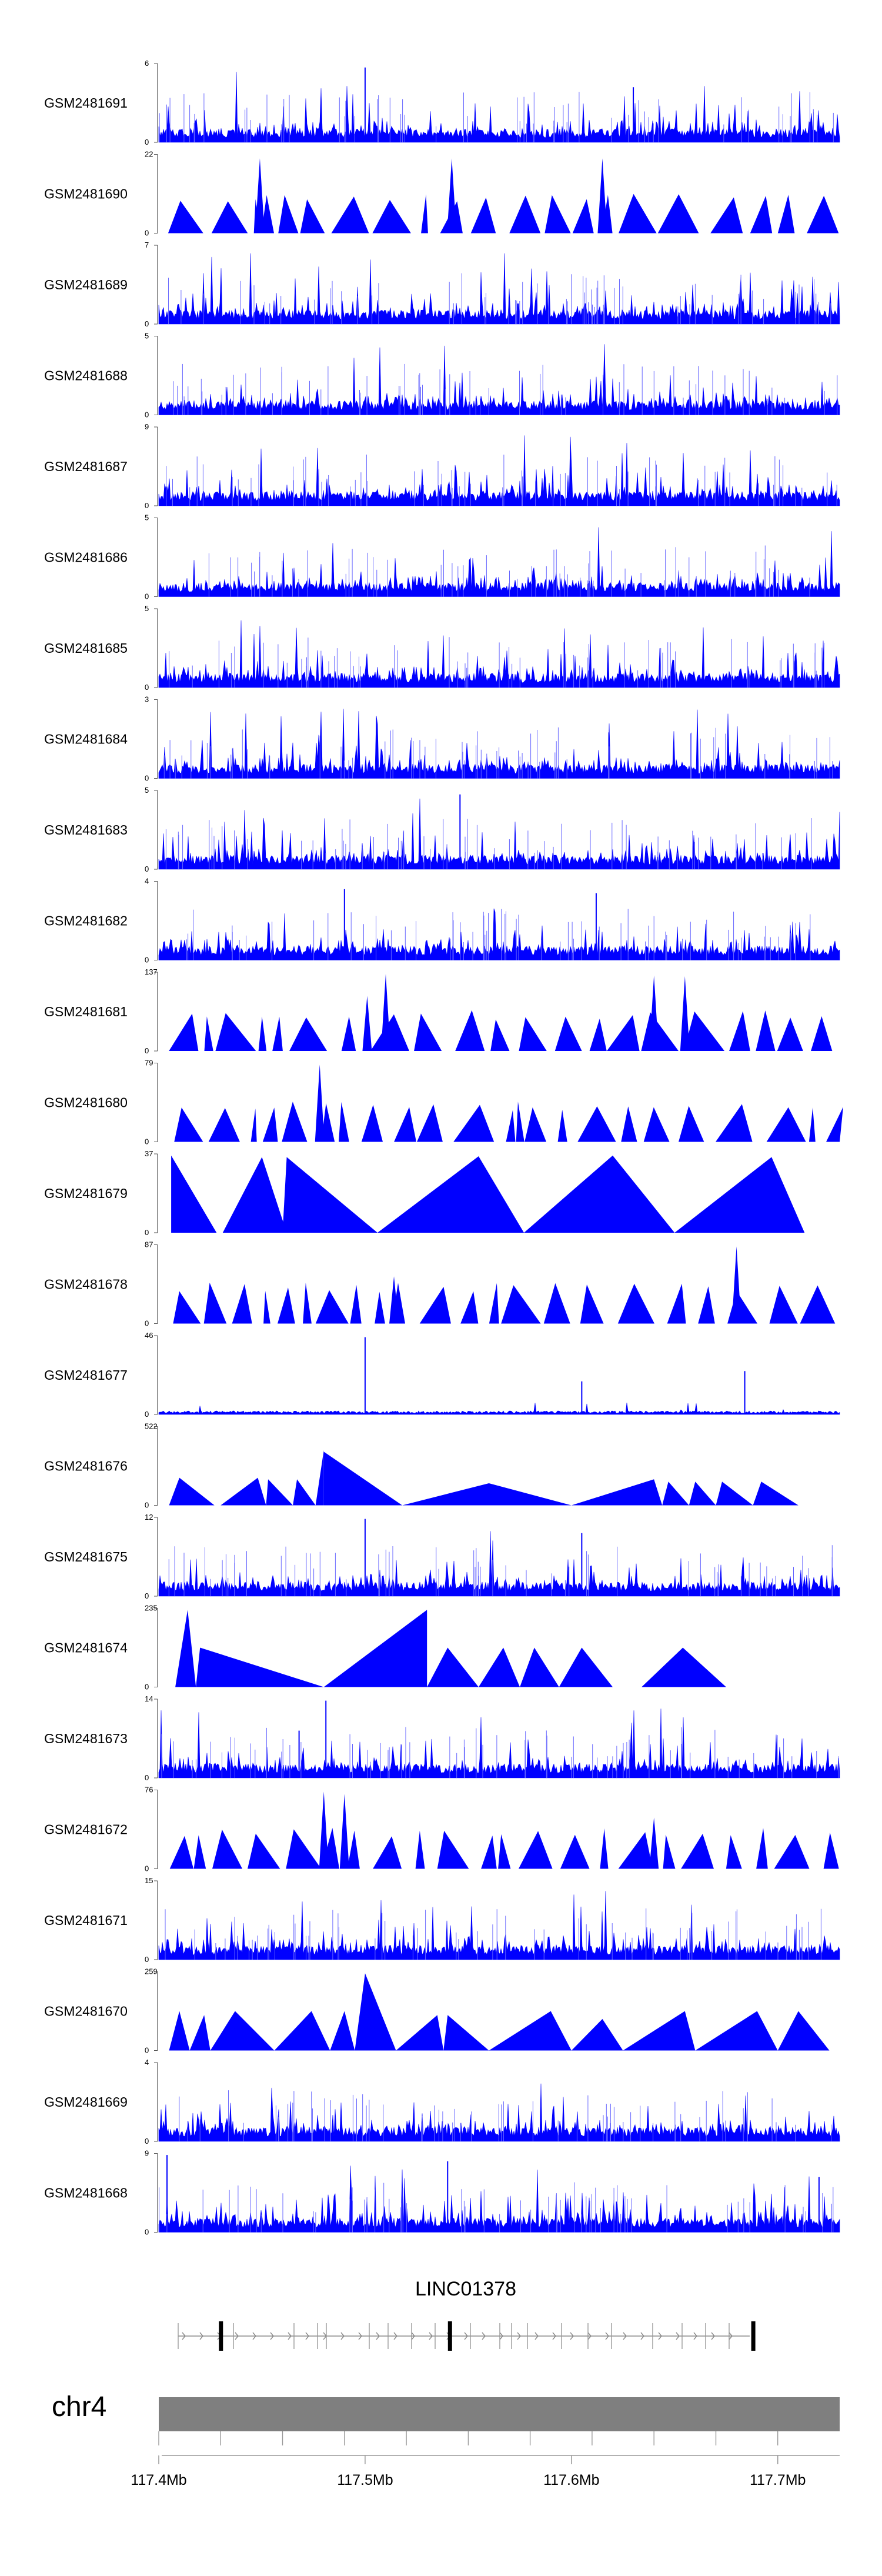 The height and width of the screenshot is (2576, 882). Describe the element at coordinates (86, 557) in the screenshot. I see `track-name-label: GSM2481686` at that location.